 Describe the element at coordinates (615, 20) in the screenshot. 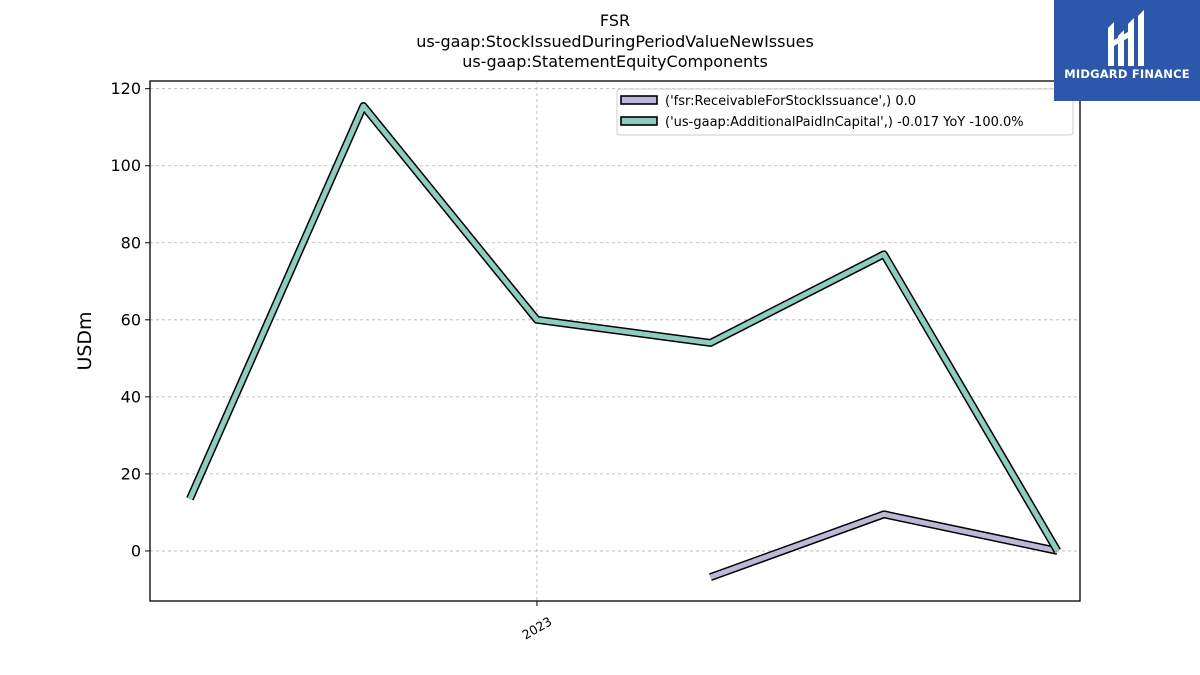

I see `chart-title-line-1: FSR` at that location.